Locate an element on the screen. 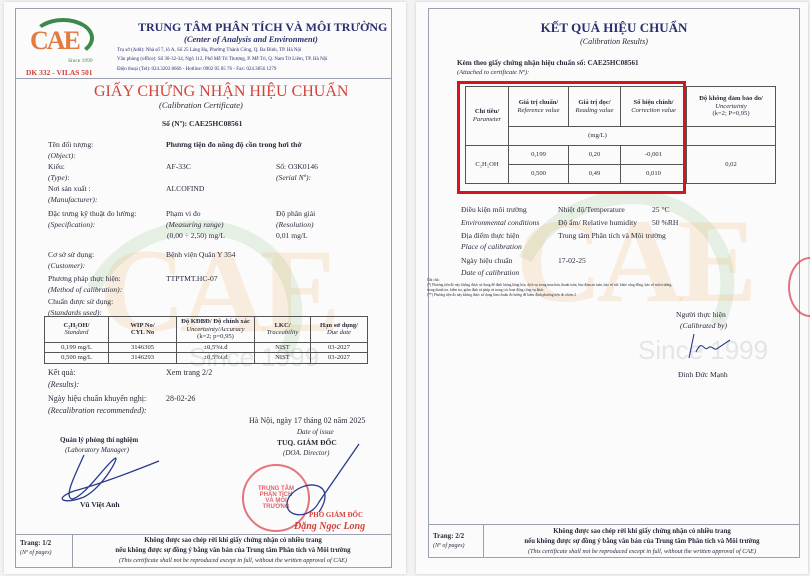 The image size is (810, 576). director-title: TUQ. GIÁM ĐỐC is located at coordinates (307, 442).